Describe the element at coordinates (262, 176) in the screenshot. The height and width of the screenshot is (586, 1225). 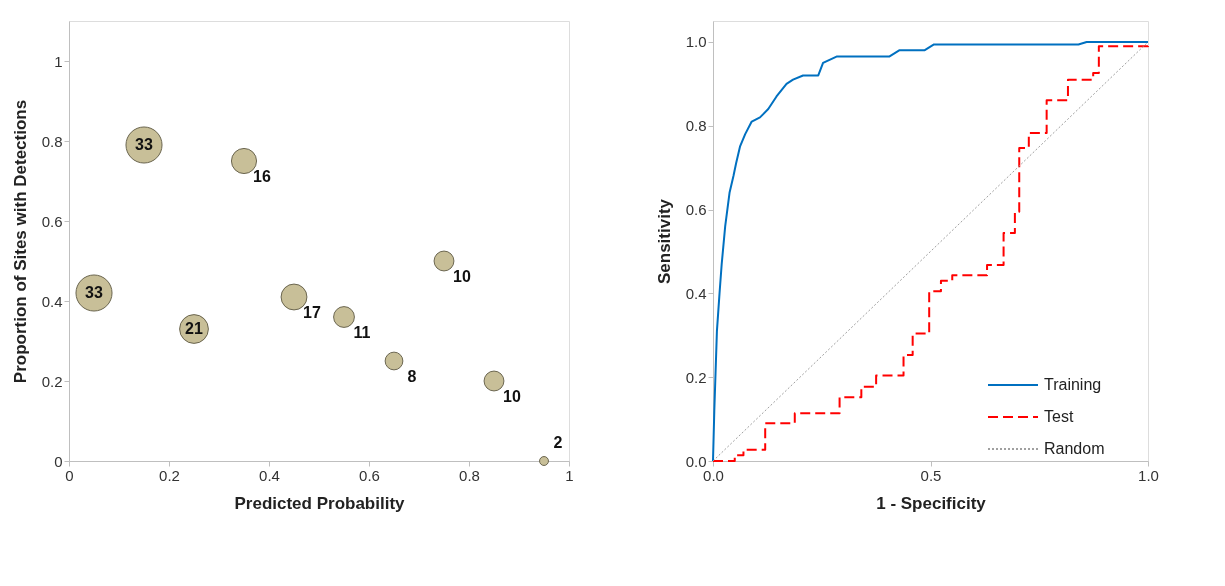
I see `annotation: 16` at that location.